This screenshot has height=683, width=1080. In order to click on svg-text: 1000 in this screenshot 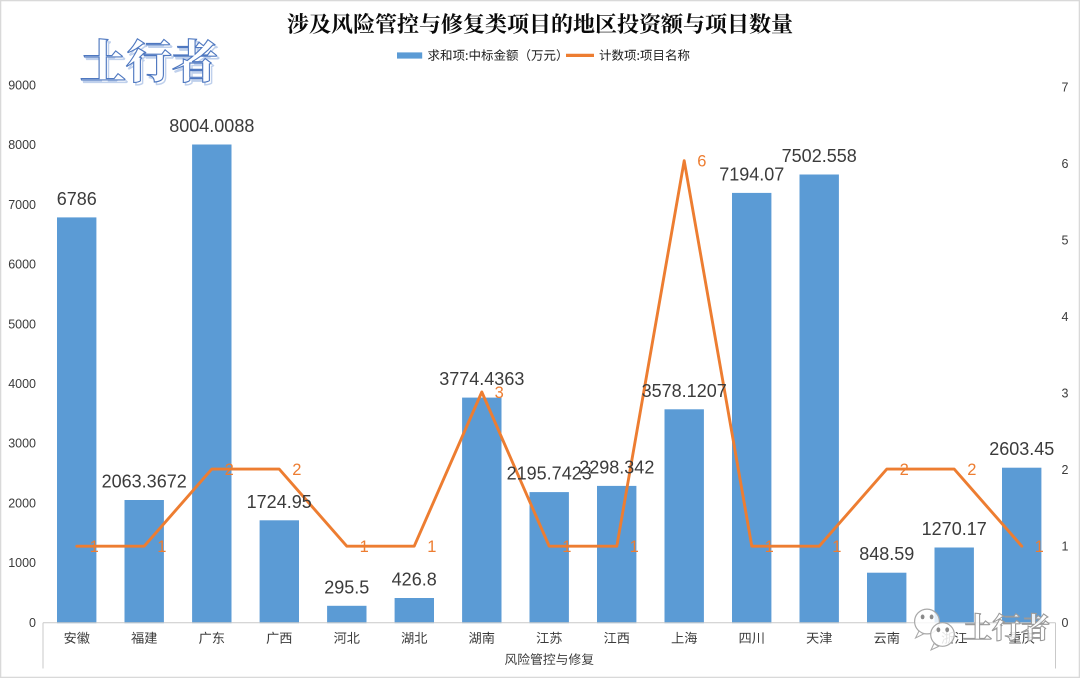, I will do `click(22, 563)`.